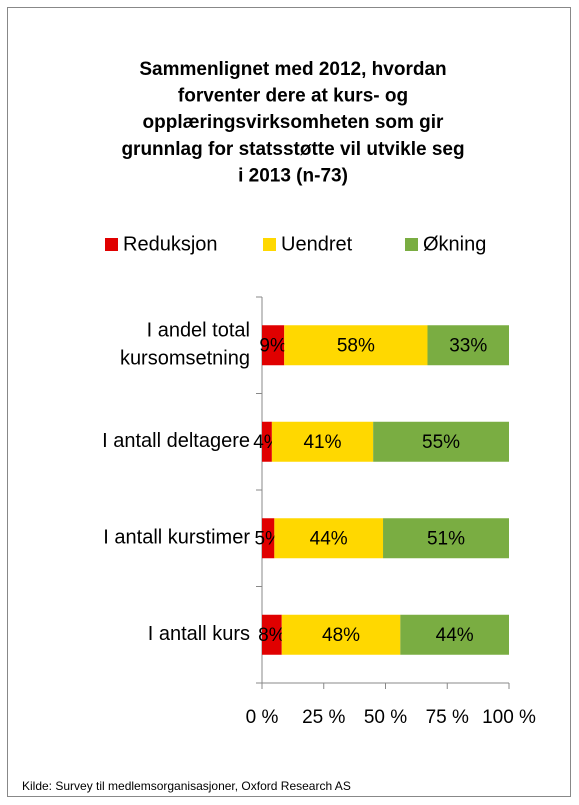 The height and width of the screenshot is (805, 579). What do you see at coordinates (509, 717) in the screenshot?
I see `x-tick-label: 100 %` at bounding box center [509, 717].